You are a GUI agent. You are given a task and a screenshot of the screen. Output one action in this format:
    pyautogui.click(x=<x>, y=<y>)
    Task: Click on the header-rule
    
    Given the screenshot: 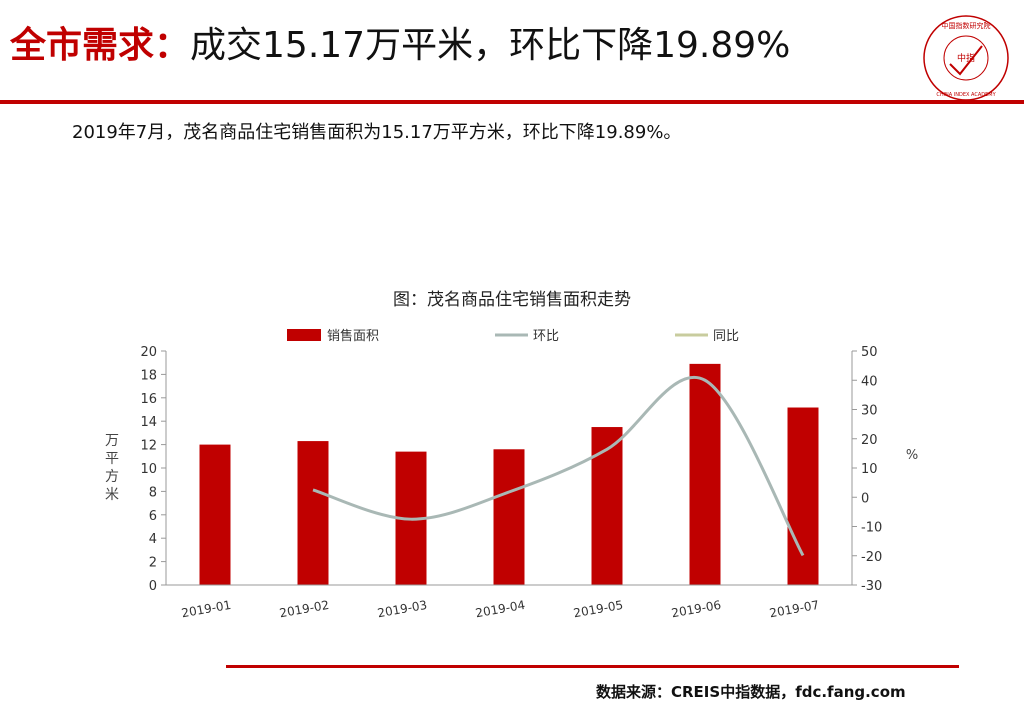 What is the action you would take?
    pyautogui.click(x=512, y=102)
    